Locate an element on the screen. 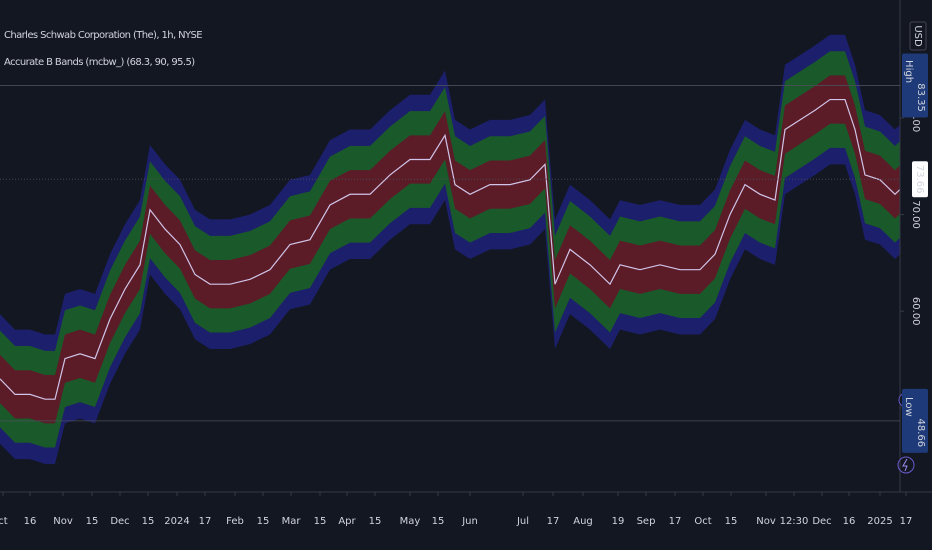  marker-value: 48.66 is located at coordinates (920, 433).